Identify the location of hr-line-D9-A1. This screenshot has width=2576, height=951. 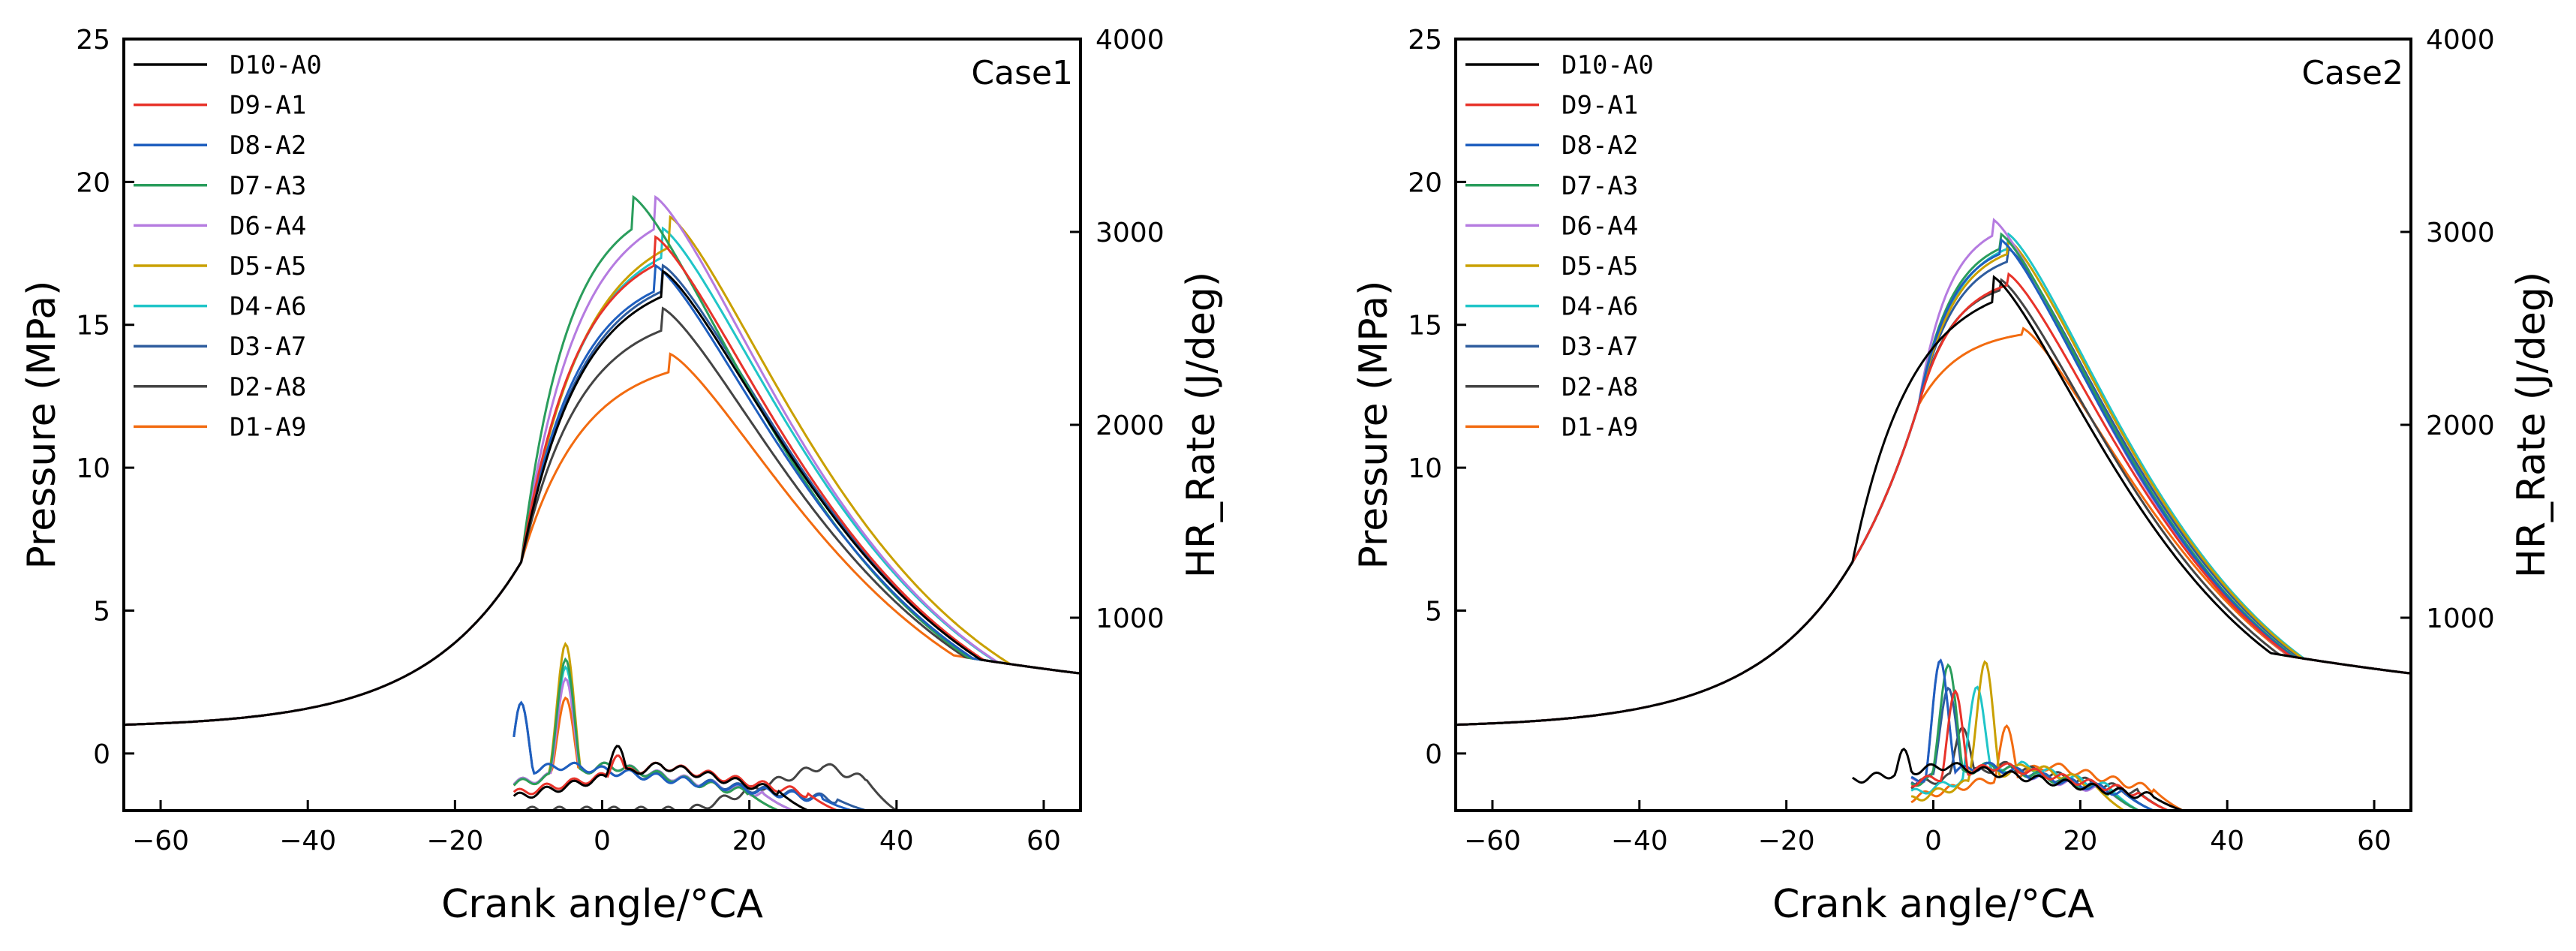
(675, 782).